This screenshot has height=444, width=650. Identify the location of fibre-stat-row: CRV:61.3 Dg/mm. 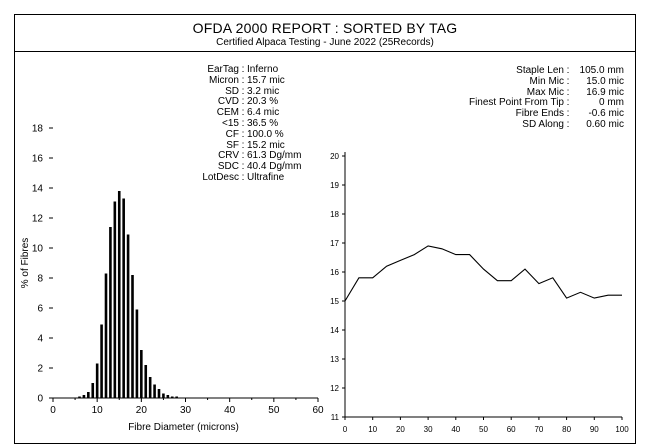
(248, 156).